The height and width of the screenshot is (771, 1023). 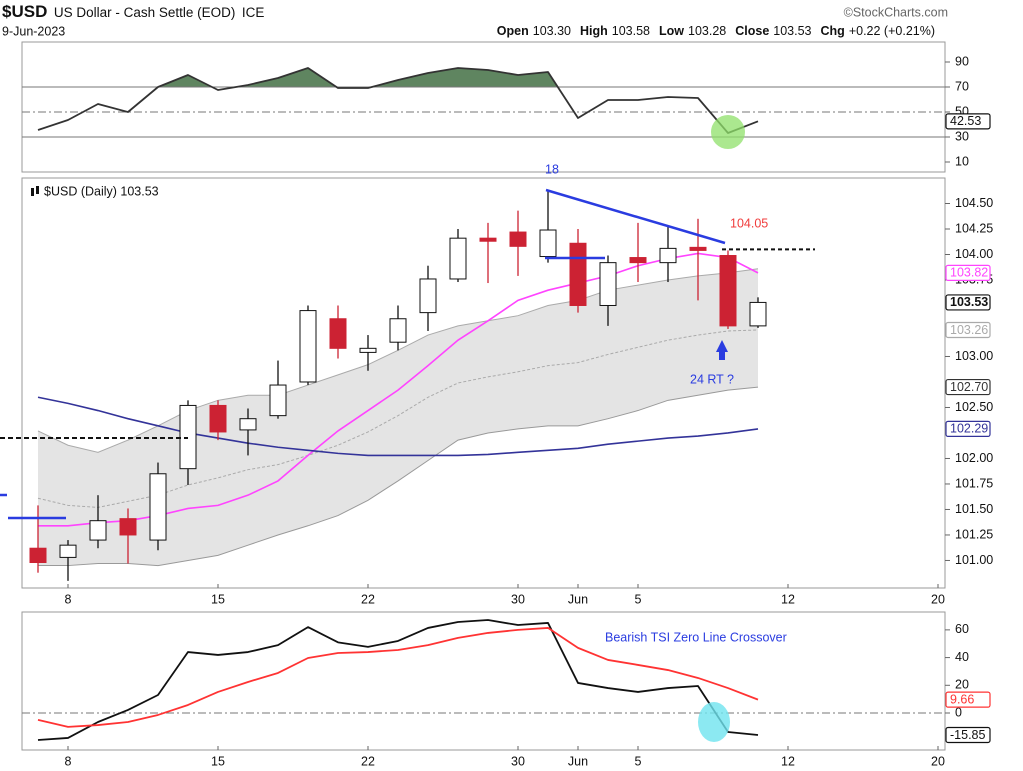 What do you see at coordinates (974, 534) in the screenshot?
I see `y-tick-label: 101.25` at bounding box center [974, 534].